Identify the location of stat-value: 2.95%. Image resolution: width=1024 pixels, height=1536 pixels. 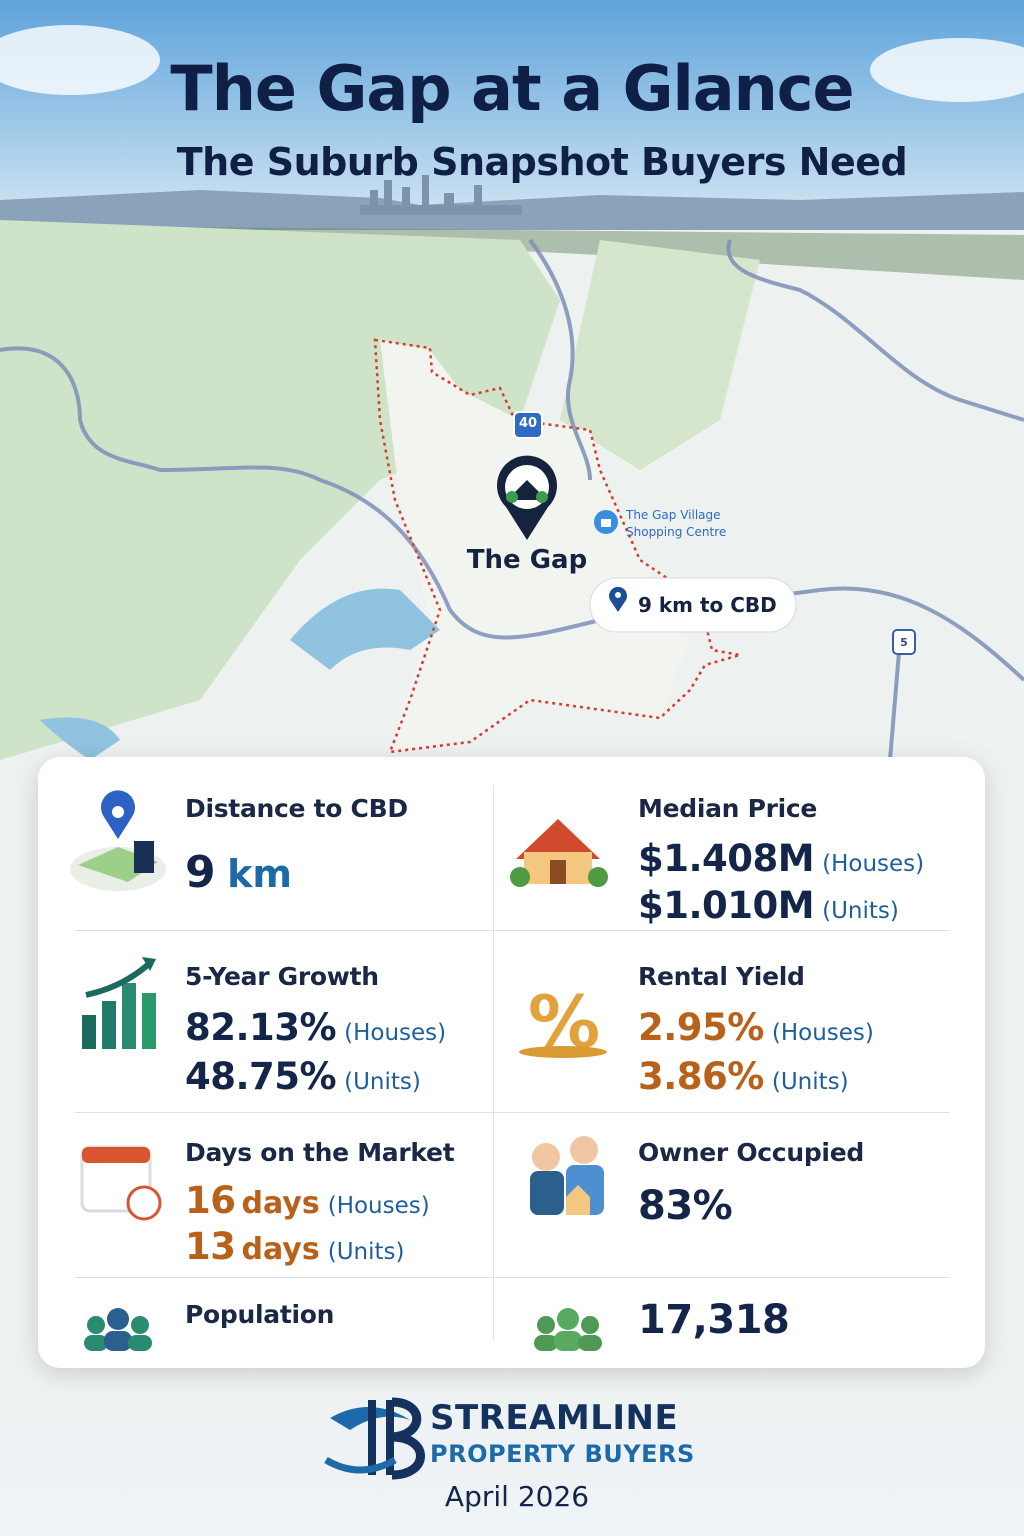
(701, 1027).